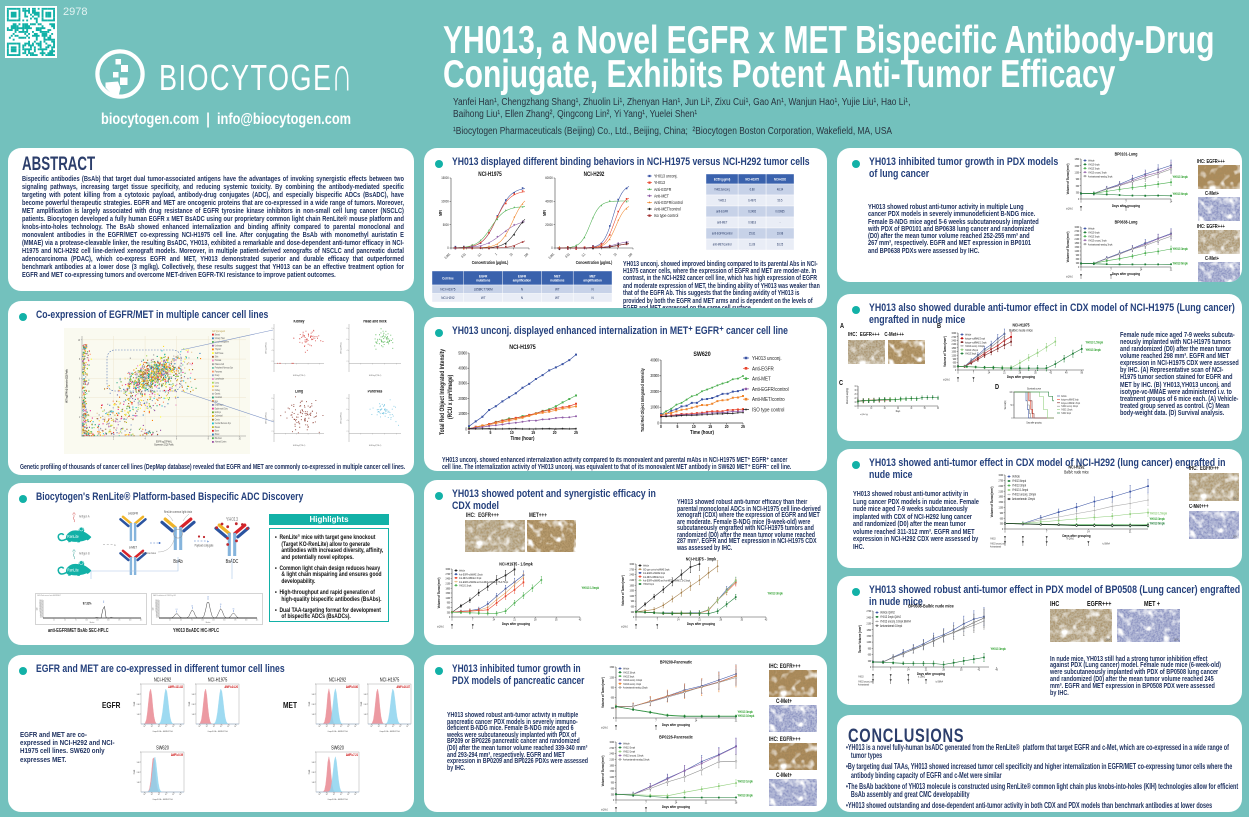  Describe the element at coordinates (156, 605) in the screenshot. I see `svg-text: 1800` at that location.